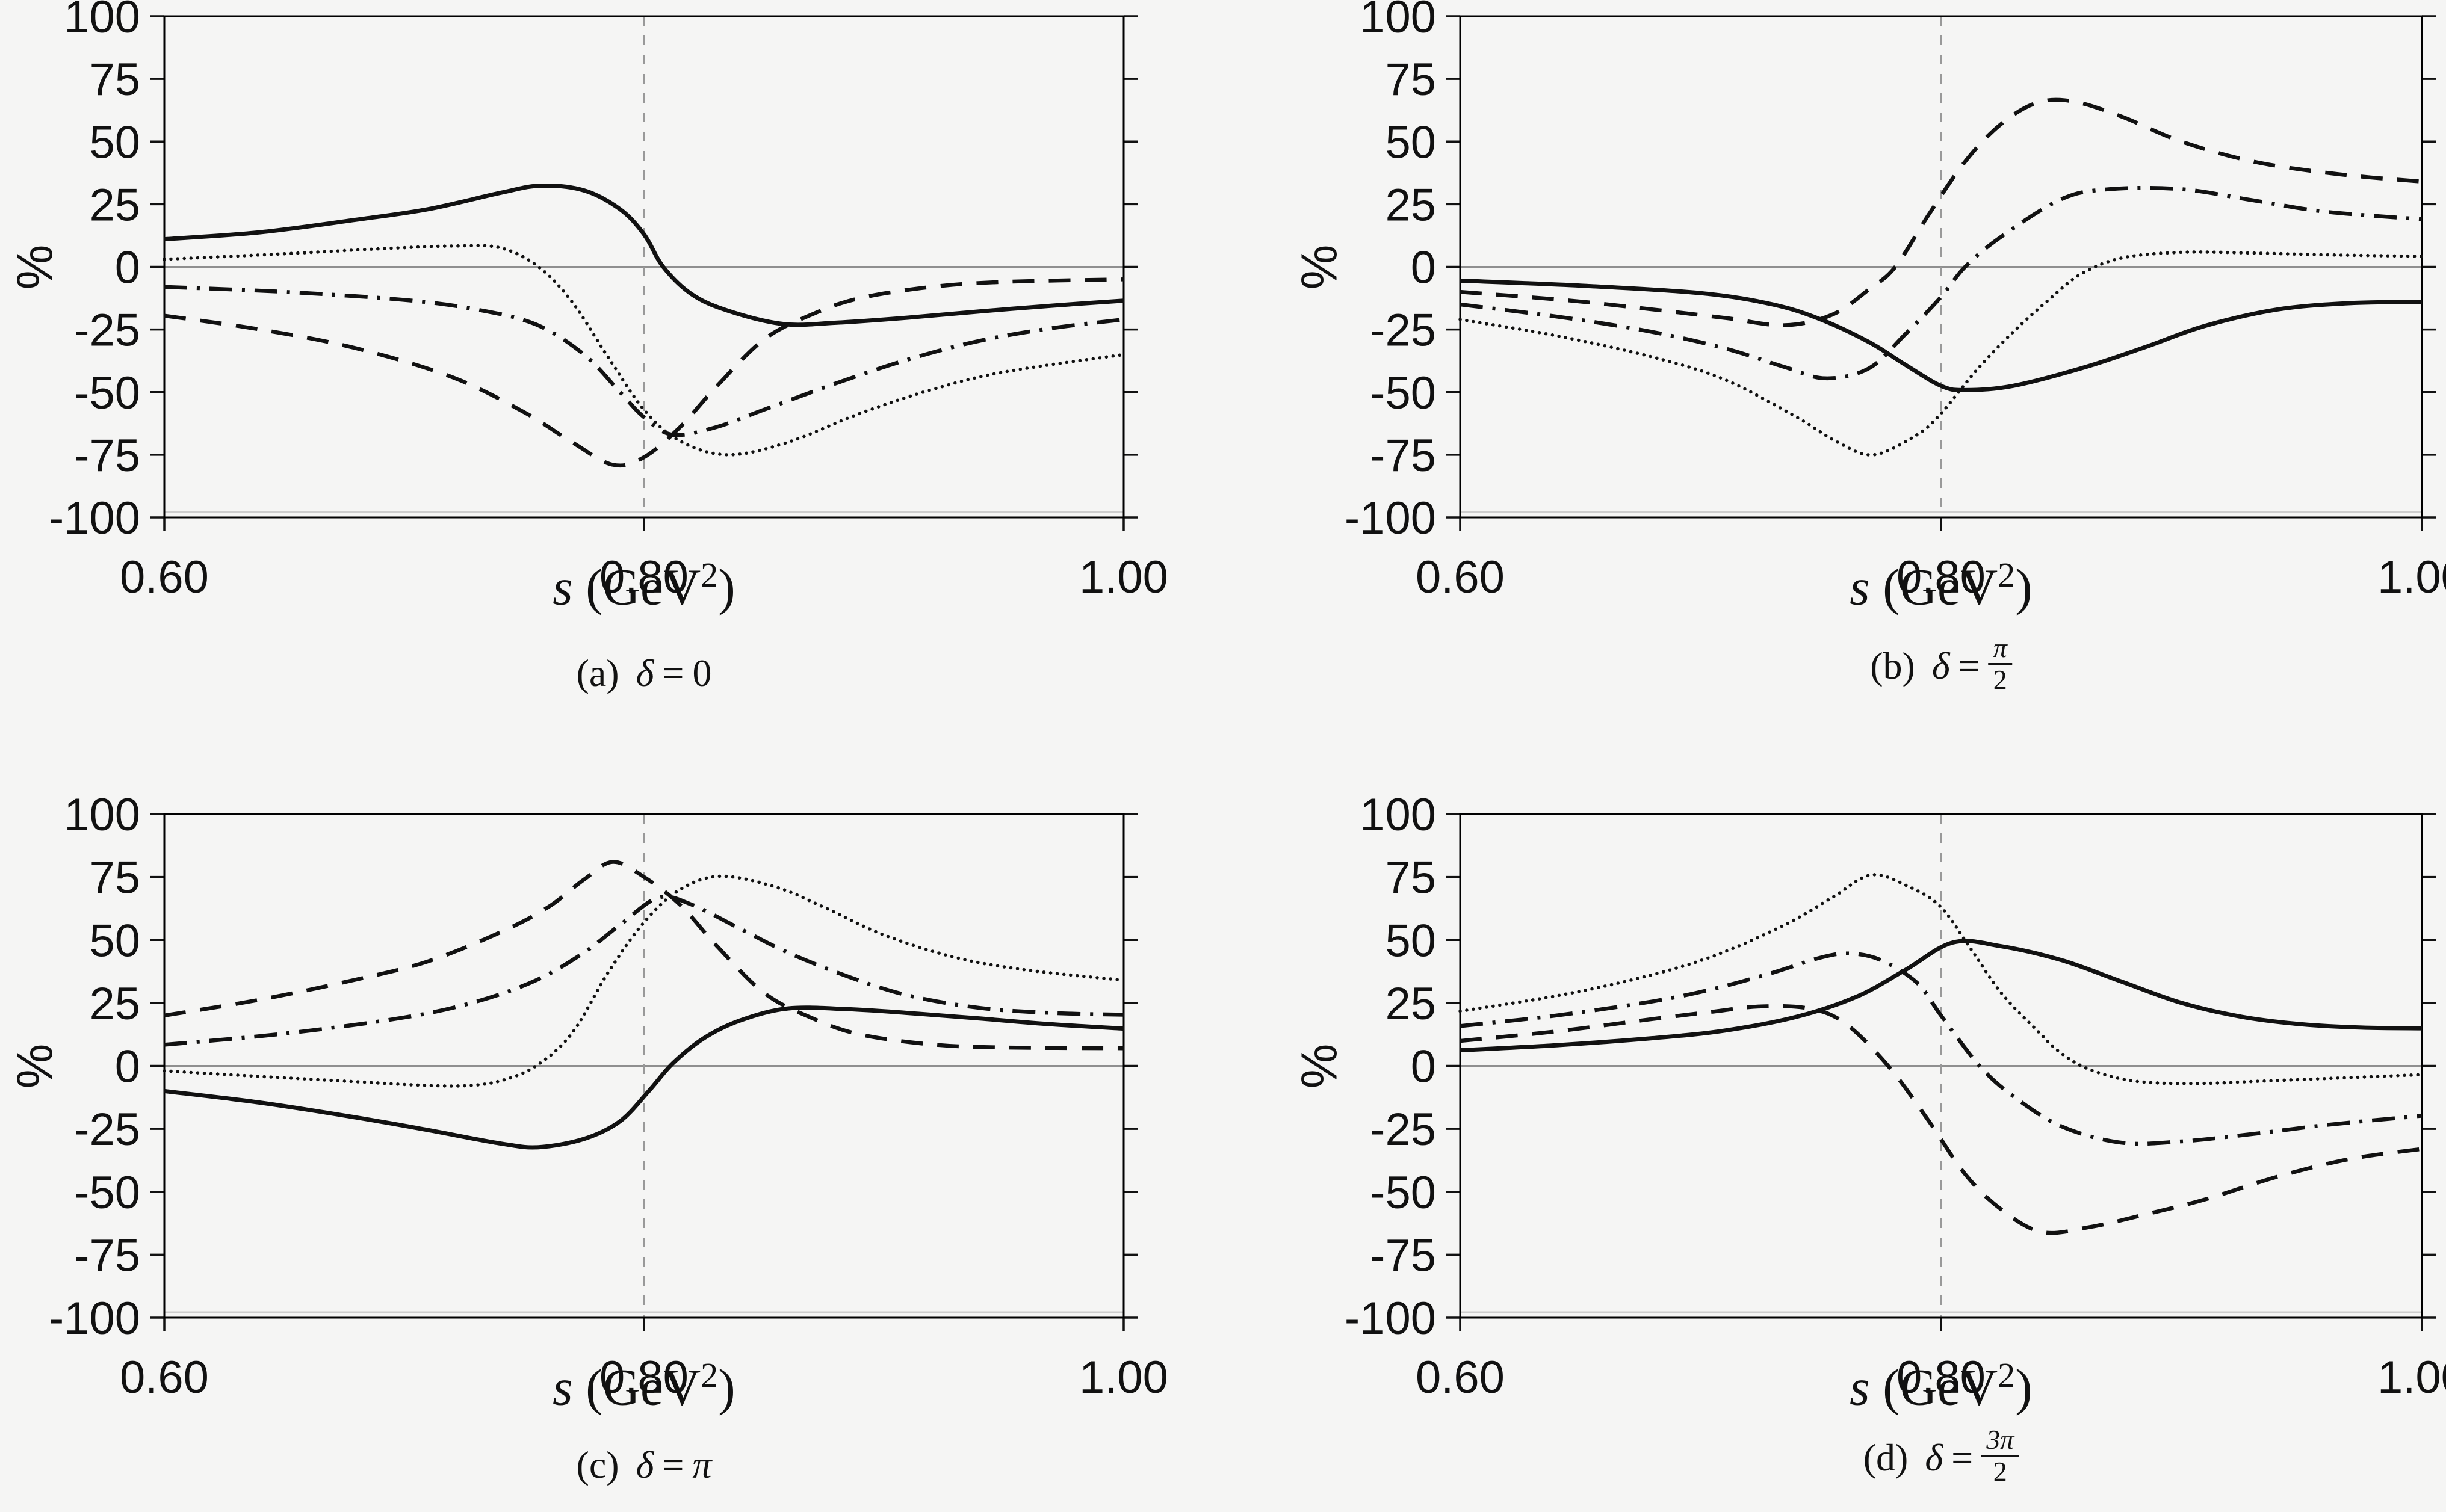 The width and height of the screenshot is (2446, 1512). What do you see at coordinates (35, 1066) in the screenshot?
I see `y-axis-label-panel-c: %` at bounding box center [35, 1066].